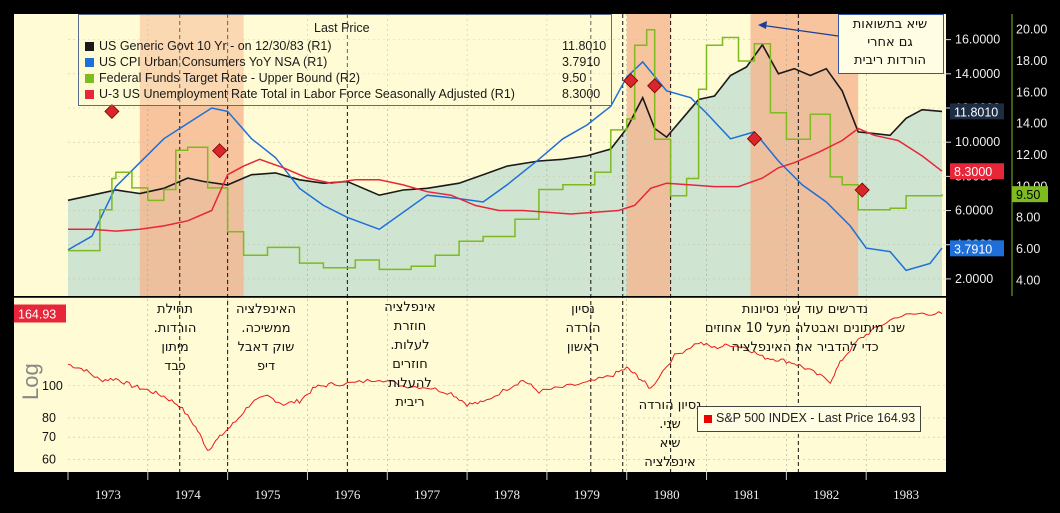 The image size is (1060, 513). Describe the element at coordinates (799, 30) in the screenshot. I see `callout-arrow-line` at that location.